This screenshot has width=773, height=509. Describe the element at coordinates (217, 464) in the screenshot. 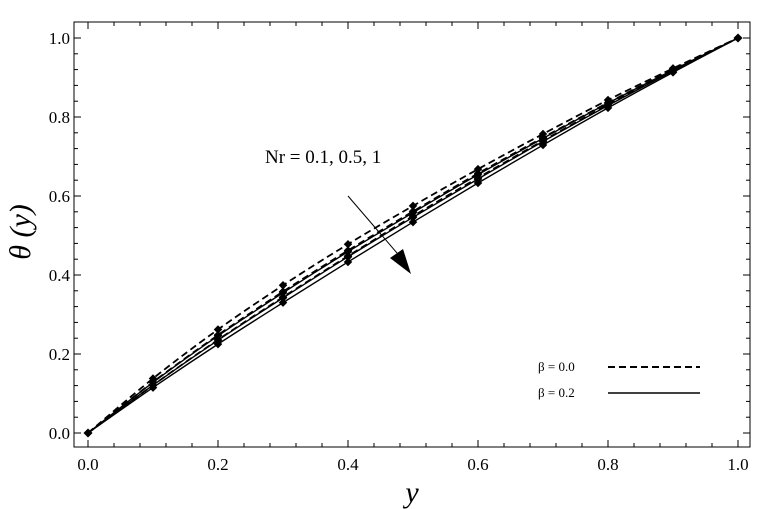

I see `x-tick-label: 0.2` at that location.